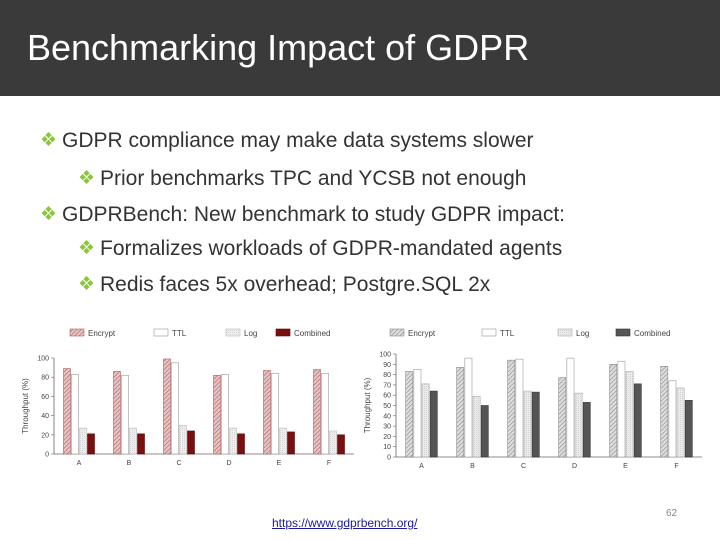 This screenshot has width=720, height=540. What do you see at coordinates (672, 513) in the screenshot?
I see `page-number: 62` at bounding box center [672, 513].